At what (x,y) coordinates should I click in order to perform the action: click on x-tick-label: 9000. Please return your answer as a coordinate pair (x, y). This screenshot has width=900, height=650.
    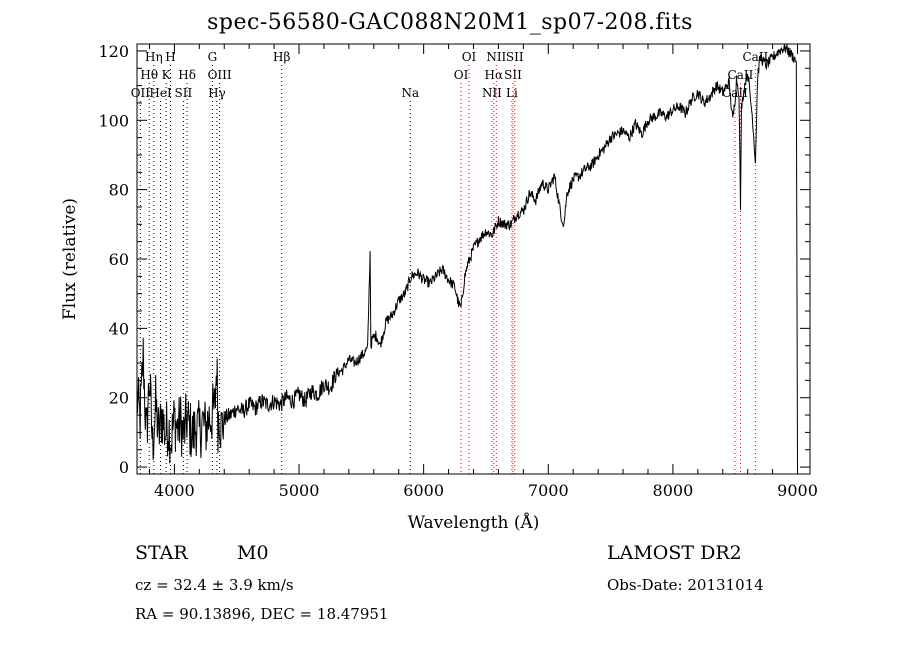
    Looking at the image, I should click on (797, 490).